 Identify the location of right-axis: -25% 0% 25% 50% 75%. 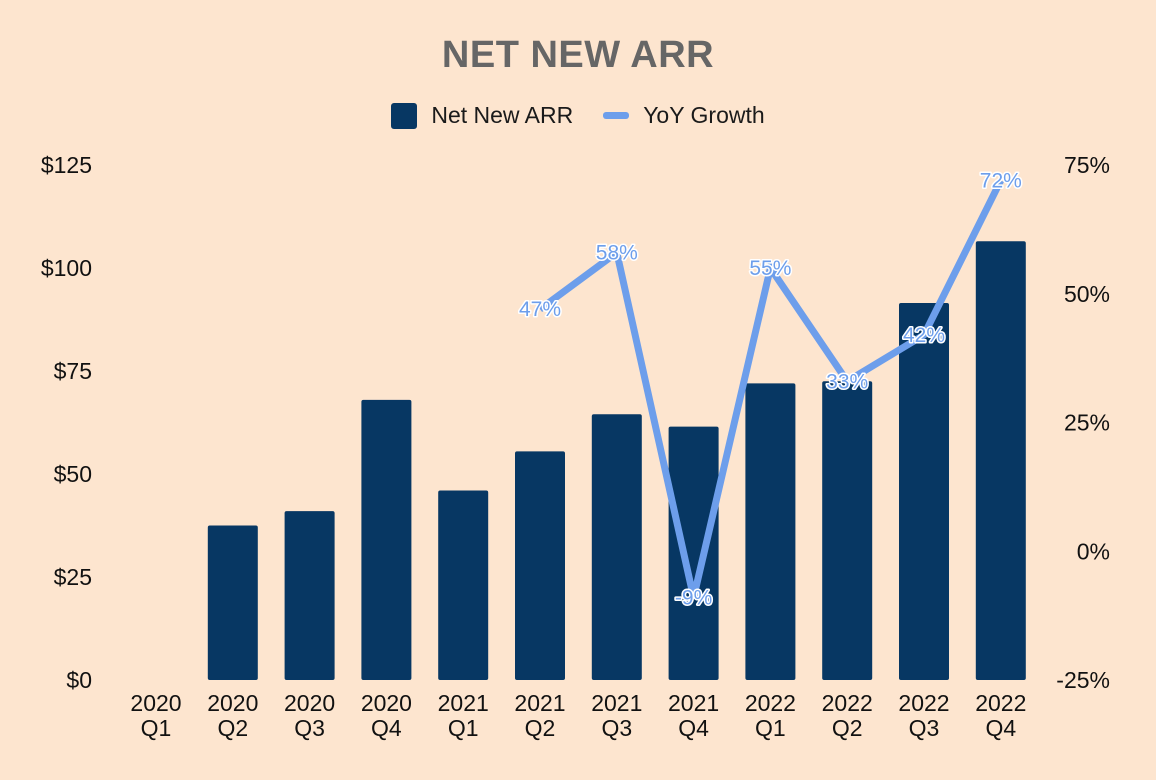
(1083, 422).